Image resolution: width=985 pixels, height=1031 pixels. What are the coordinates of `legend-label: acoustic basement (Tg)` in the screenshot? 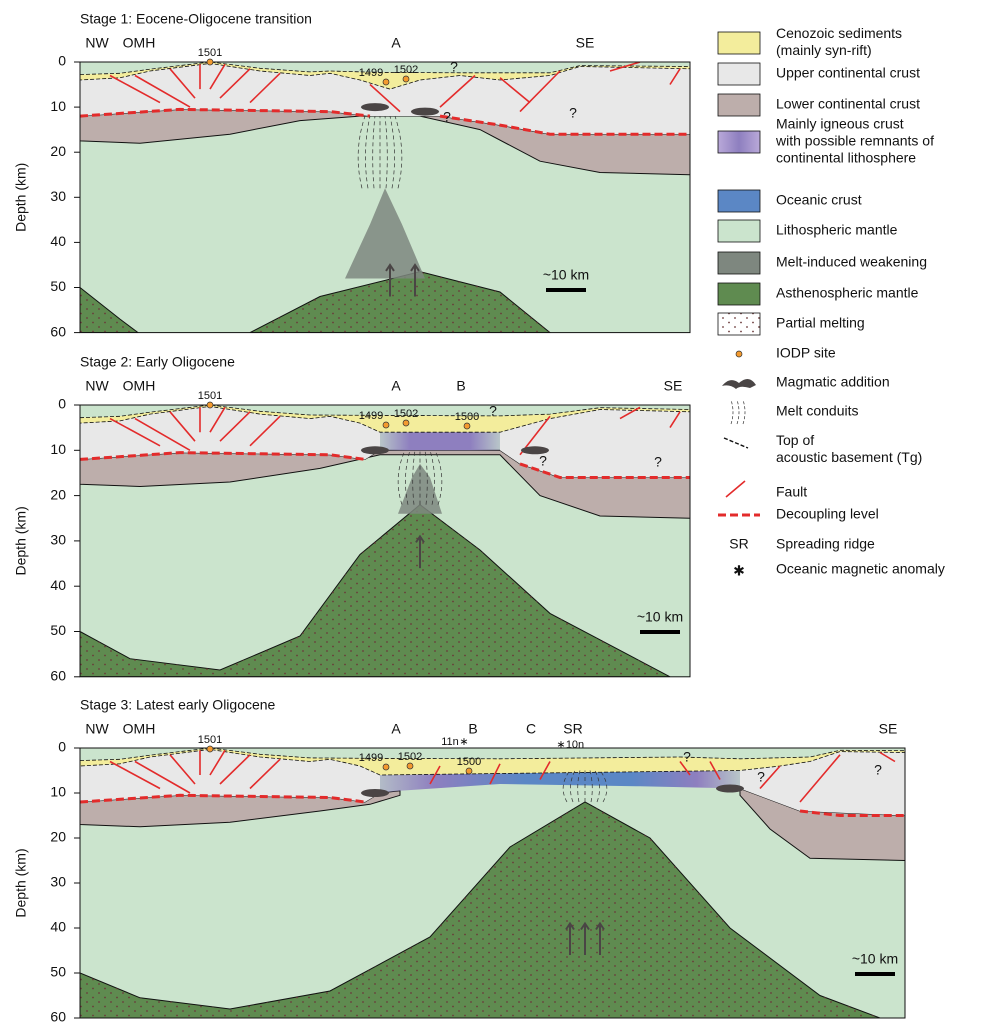 It's located at (849, 457).